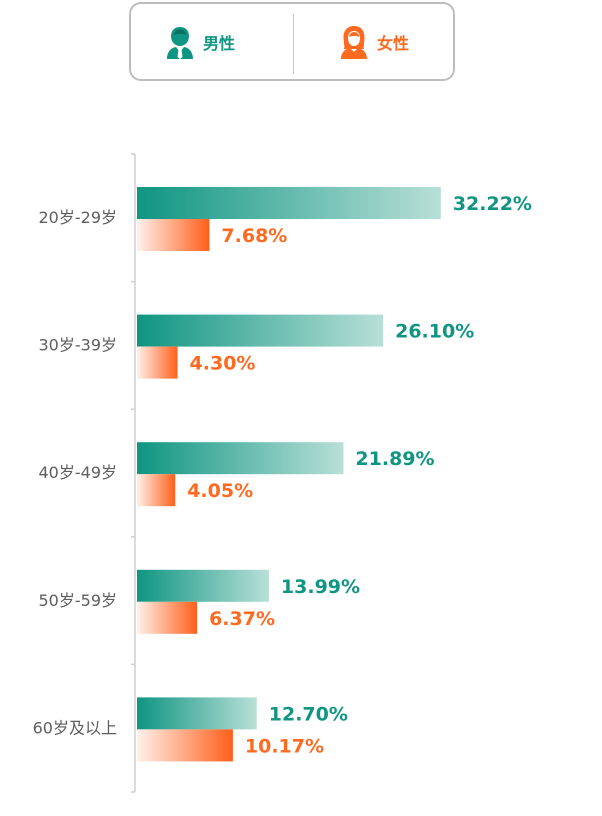  I want to click on male-user-icon, so click(180, 43).